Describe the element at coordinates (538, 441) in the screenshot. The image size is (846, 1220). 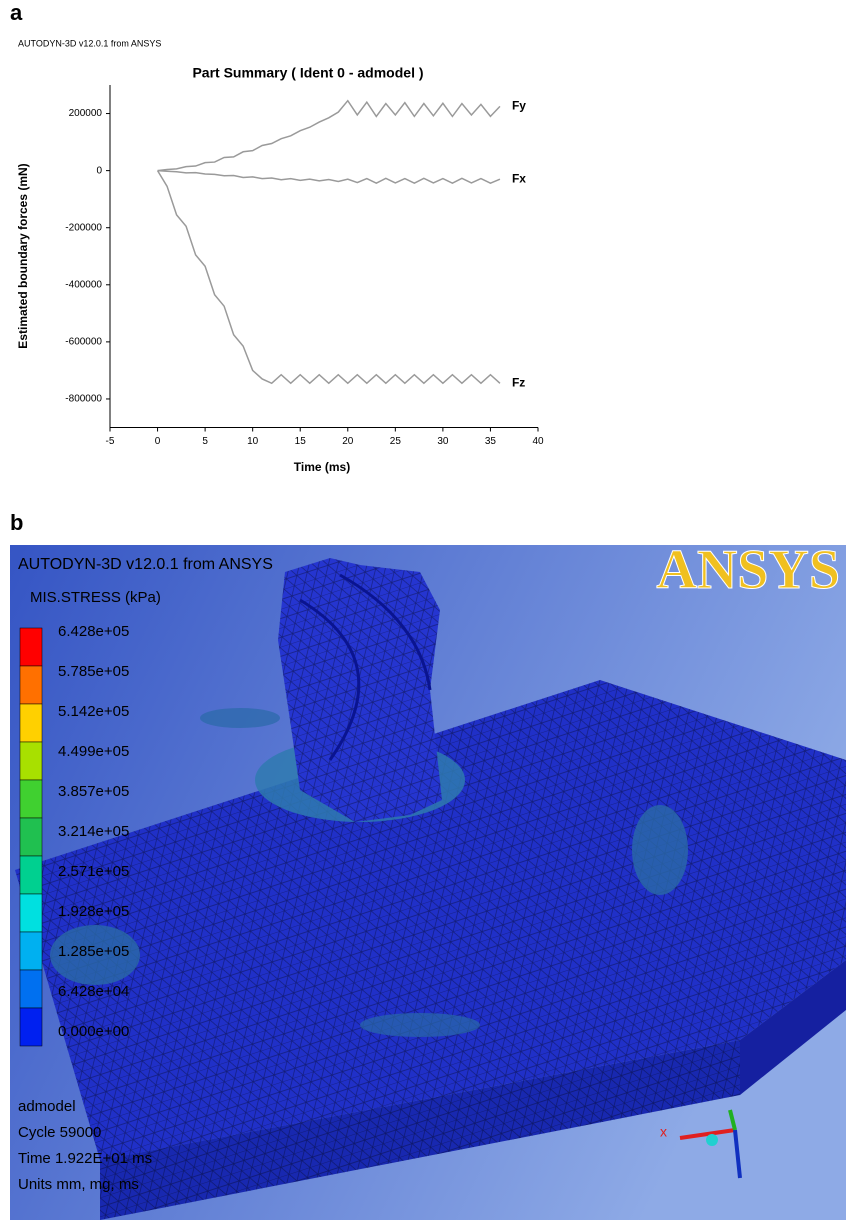
I see `x-tick-label: 40` at that location.